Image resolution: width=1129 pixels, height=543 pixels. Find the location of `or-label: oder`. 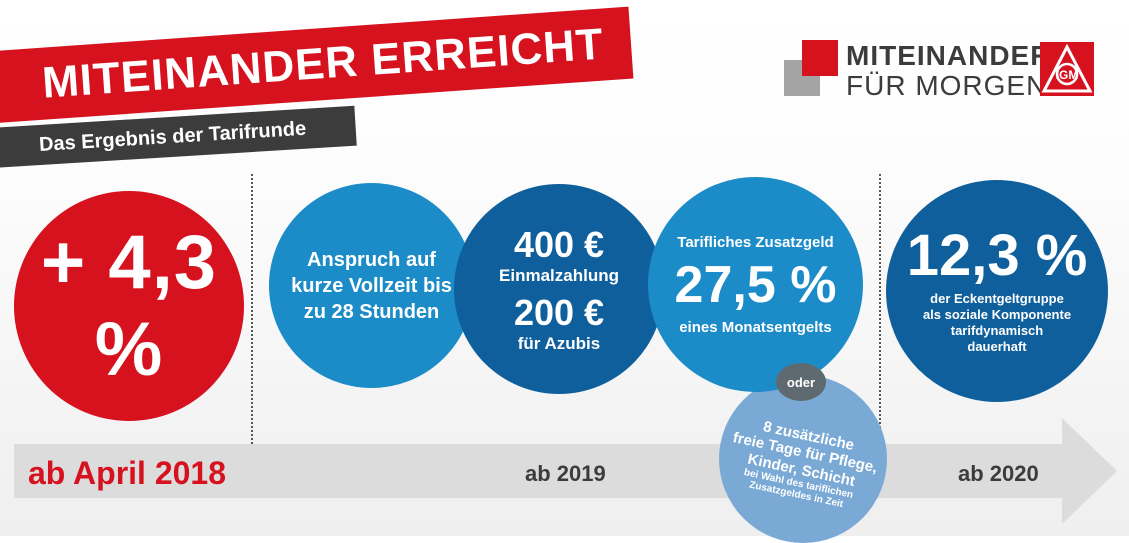

or-label: oder is located at coordinates (801, 382).